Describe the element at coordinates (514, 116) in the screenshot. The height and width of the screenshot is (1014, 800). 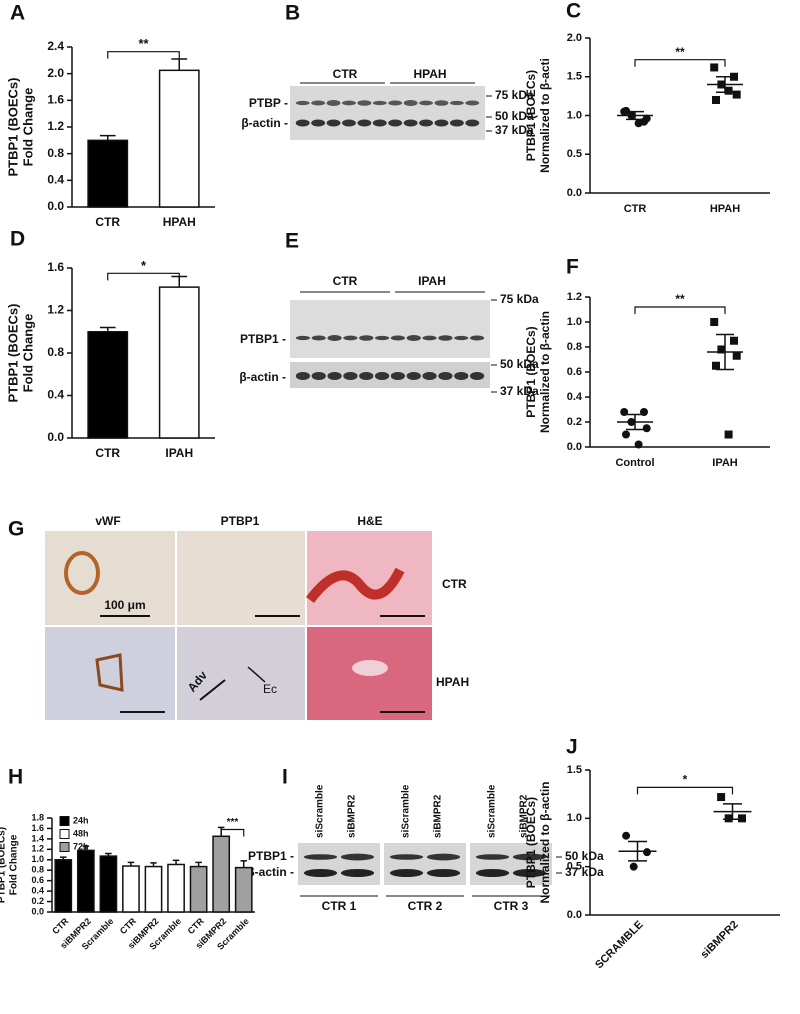
I see `marker-label: 50 kDa` at that location.